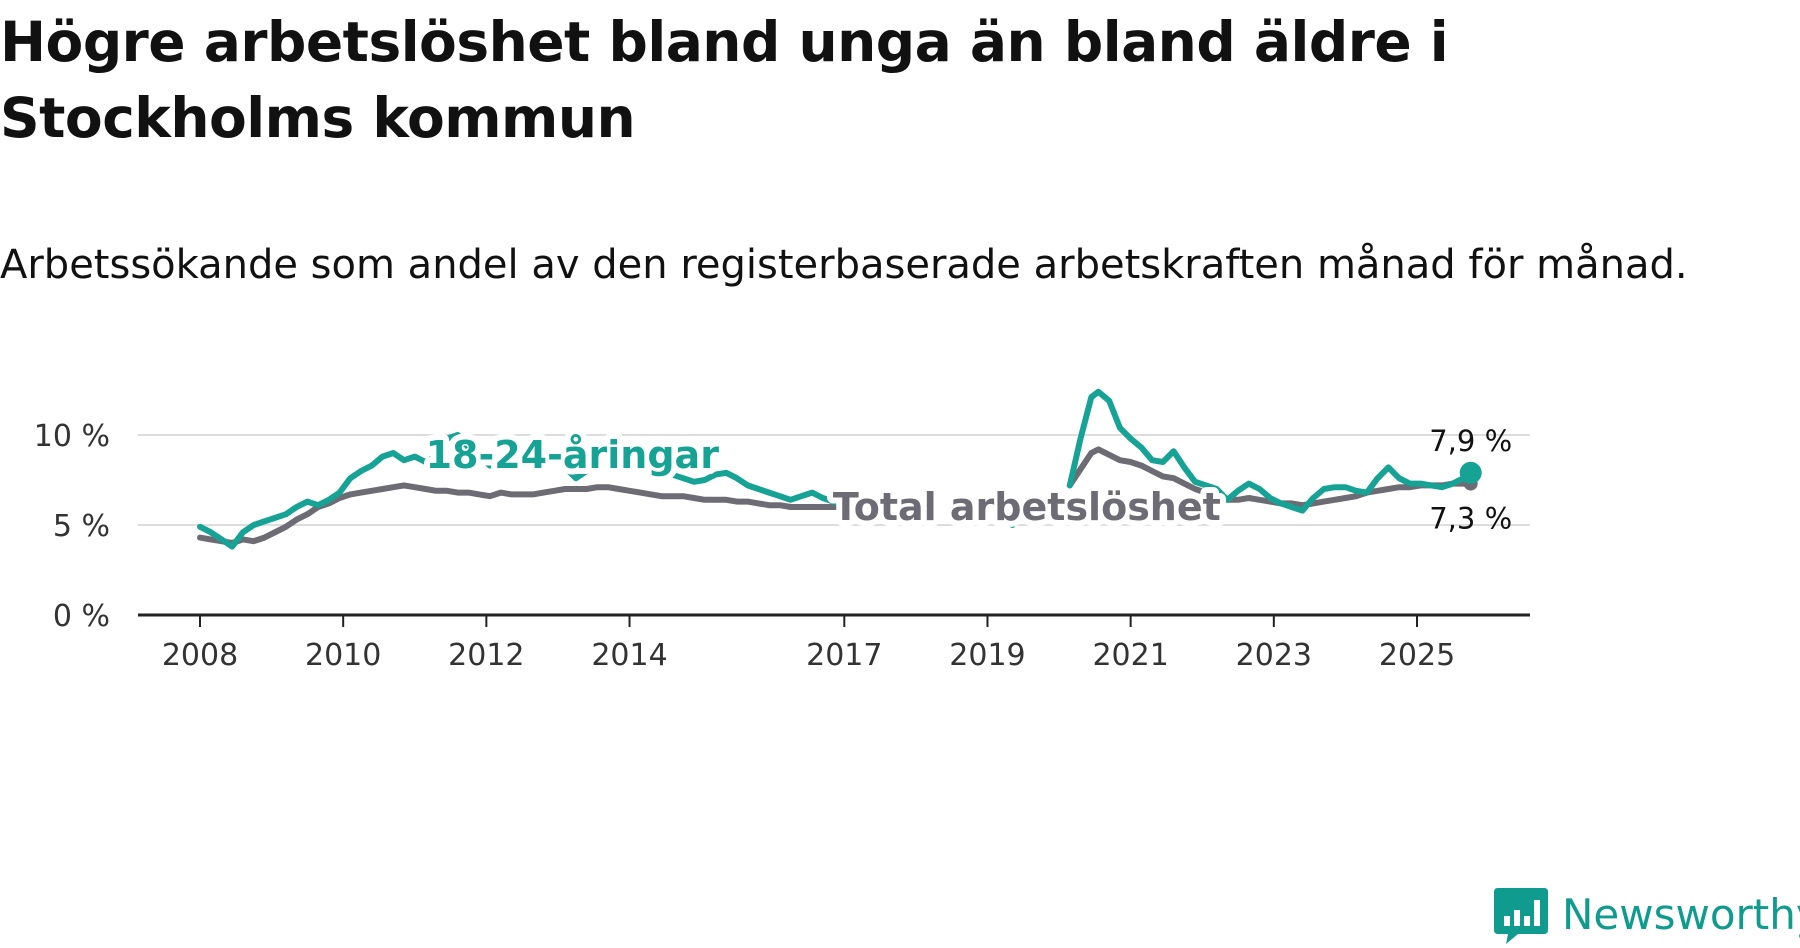  What do you see at coordinates (486, 655) in the screenshot?
I see `x-tick-label: 2012` at bounding box center [486, 655].